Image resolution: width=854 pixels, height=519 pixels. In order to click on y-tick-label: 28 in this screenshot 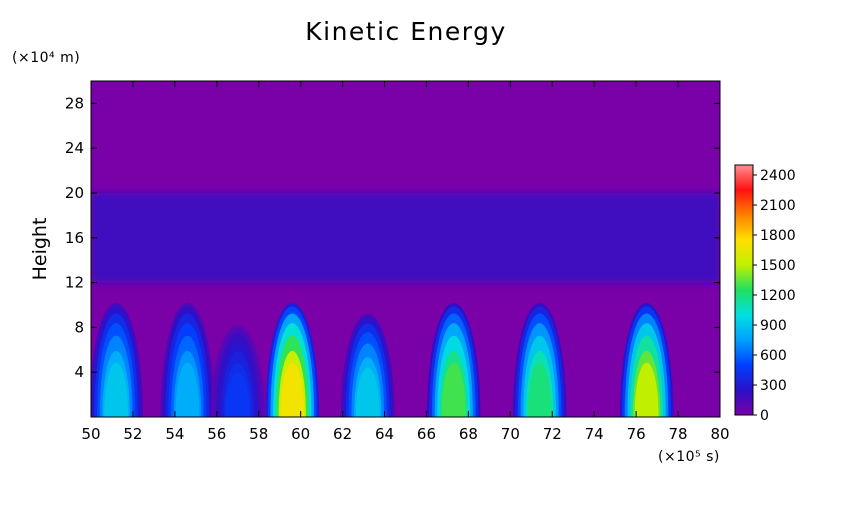, I will do `click(74, 103)`.